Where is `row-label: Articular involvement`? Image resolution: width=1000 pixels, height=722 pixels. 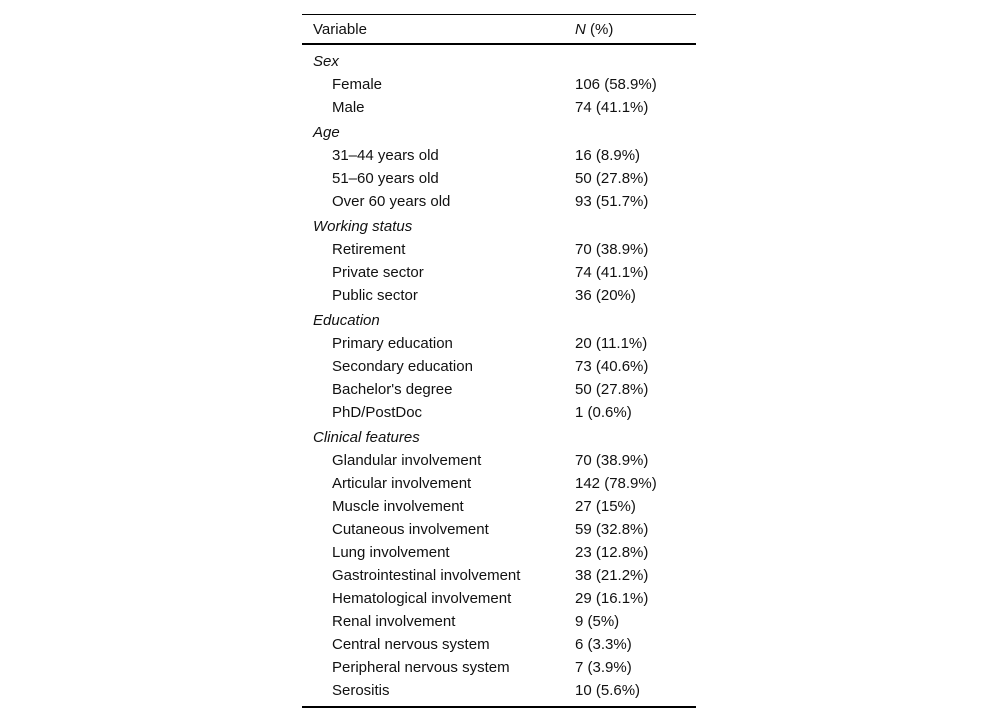
row-label: Articular involvement is located at coordinates (402, 483).